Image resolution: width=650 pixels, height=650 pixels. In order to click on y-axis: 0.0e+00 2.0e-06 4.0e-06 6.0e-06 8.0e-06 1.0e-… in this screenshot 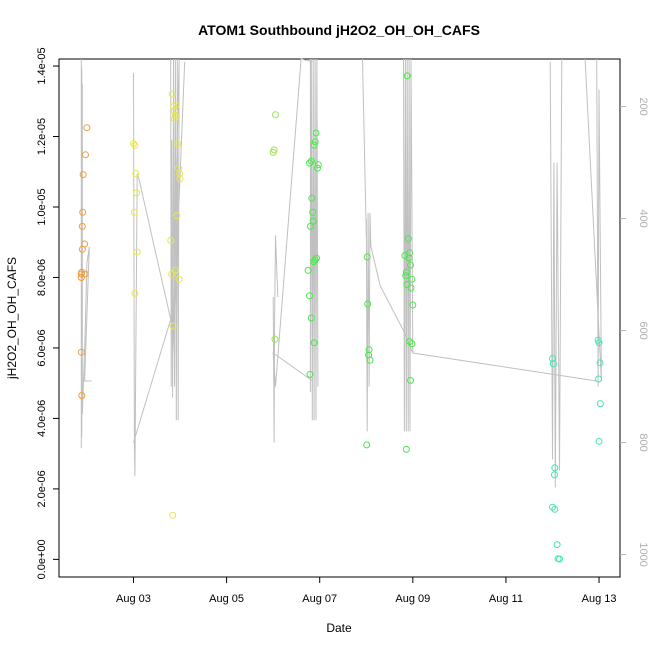, I will do `click(47, 313)`.